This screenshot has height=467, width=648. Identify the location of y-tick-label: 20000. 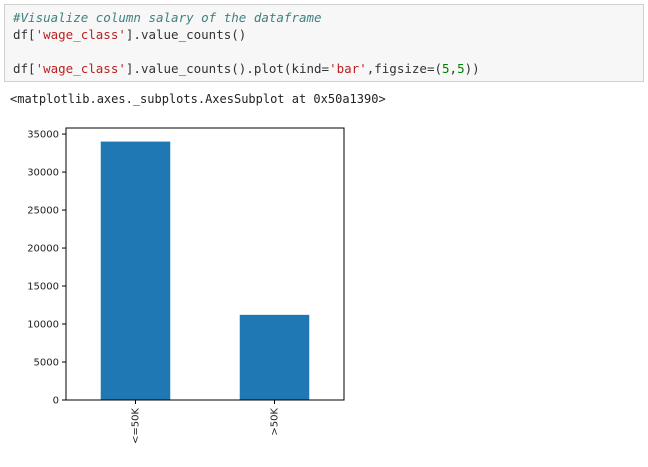
(43, 249).